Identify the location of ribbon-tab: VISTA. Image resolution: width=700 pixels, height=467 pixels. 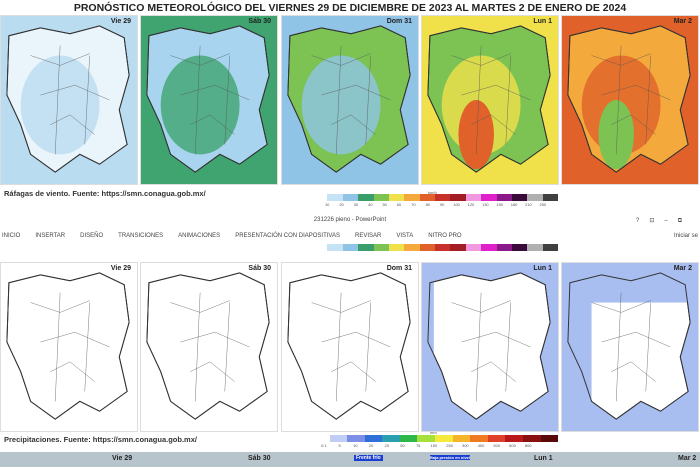
(405, 236).